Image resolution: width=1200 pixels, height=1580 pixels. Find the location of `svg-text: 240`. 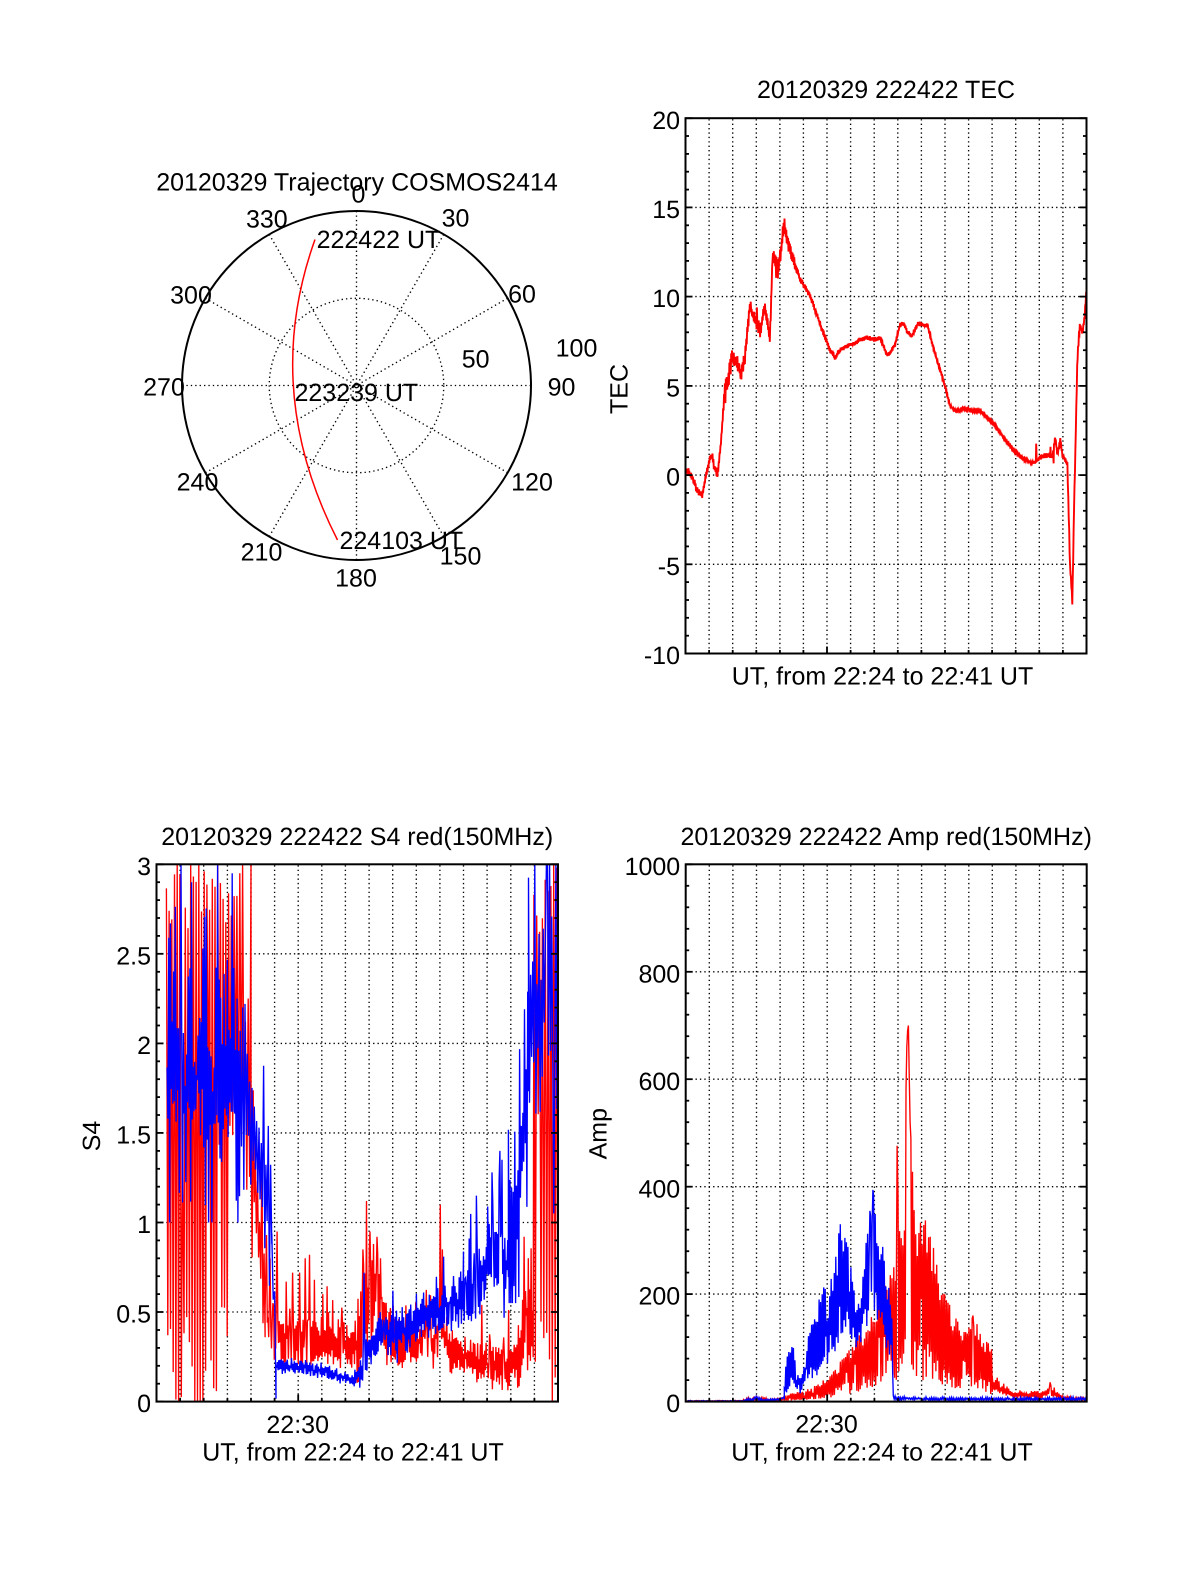

svg-text: 240 is located at coordinates (198, 483).